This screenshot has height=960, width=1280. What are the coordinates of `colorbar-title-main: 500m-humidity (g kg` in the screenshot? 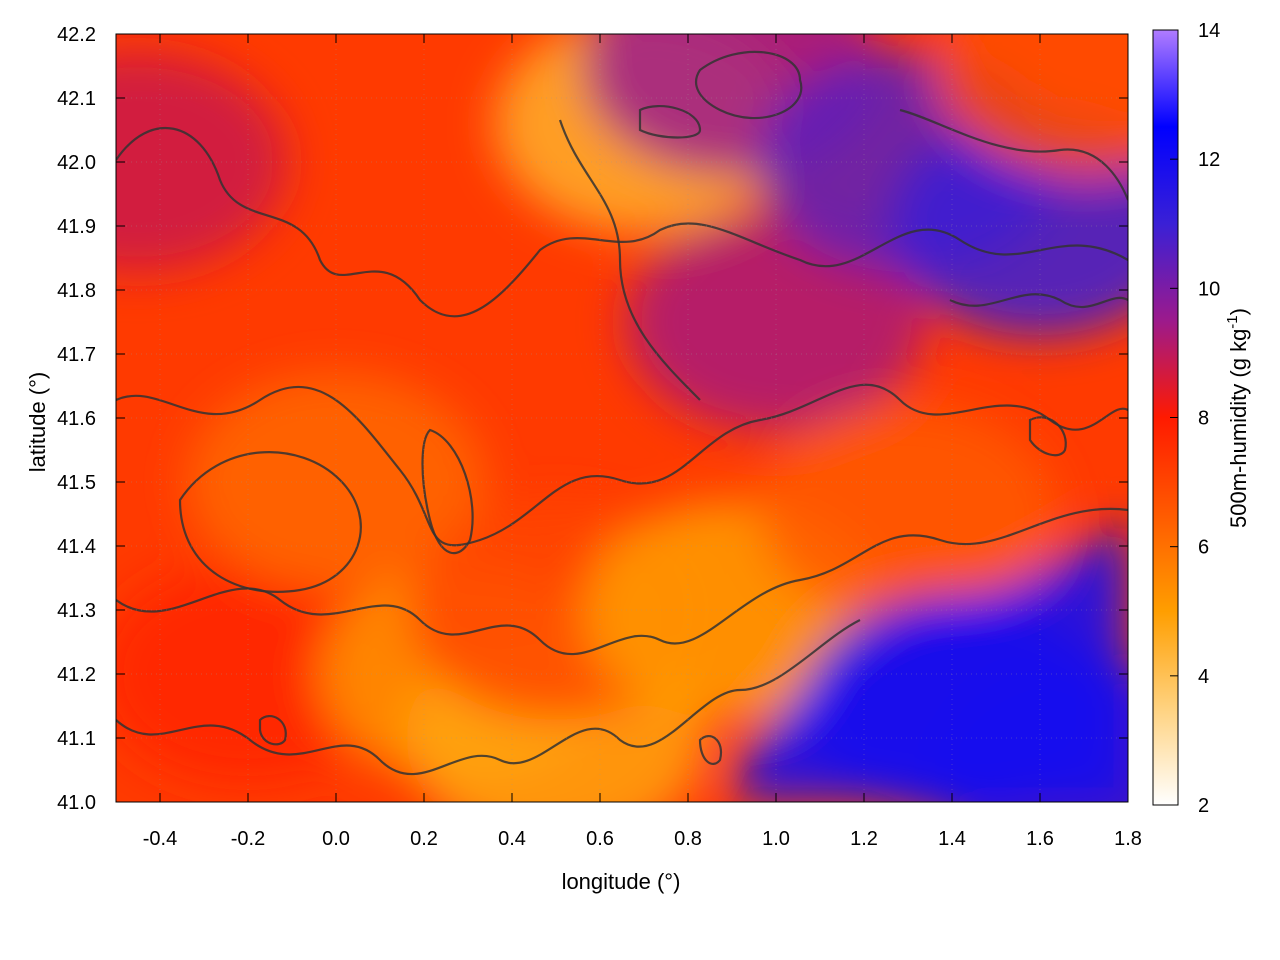 It's located at (1238, 428).